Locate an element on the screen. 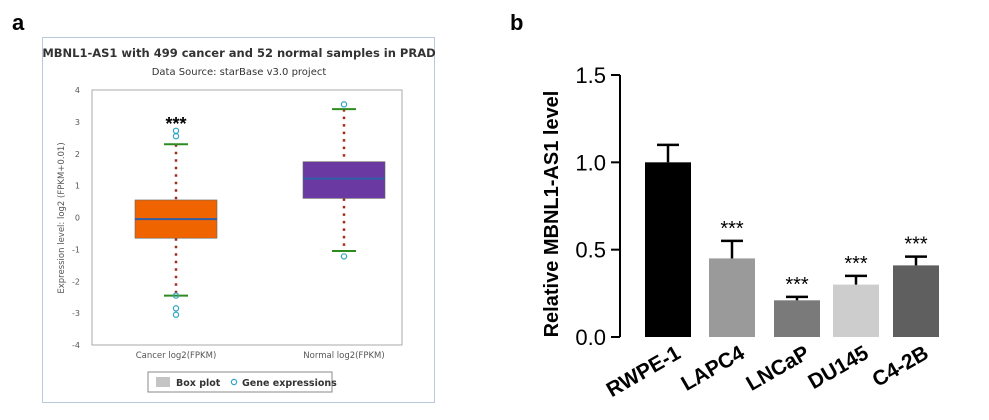 The width and height of the screenshot is (989, 420). boxplot-legend: Box plot Gene expressions is located at coordinates (242, 382).